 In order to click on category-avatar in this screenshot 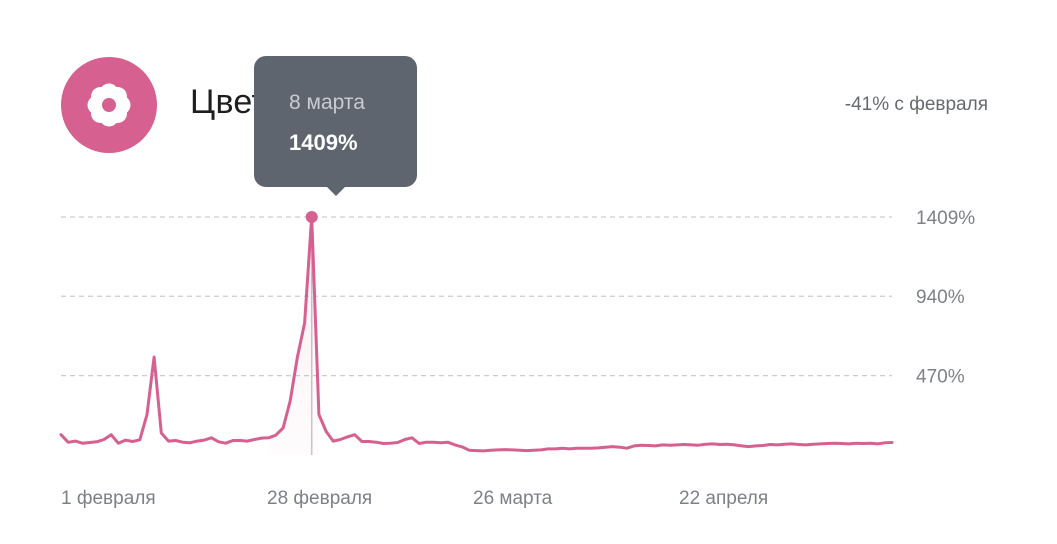, I will do `click(109, 105)`.